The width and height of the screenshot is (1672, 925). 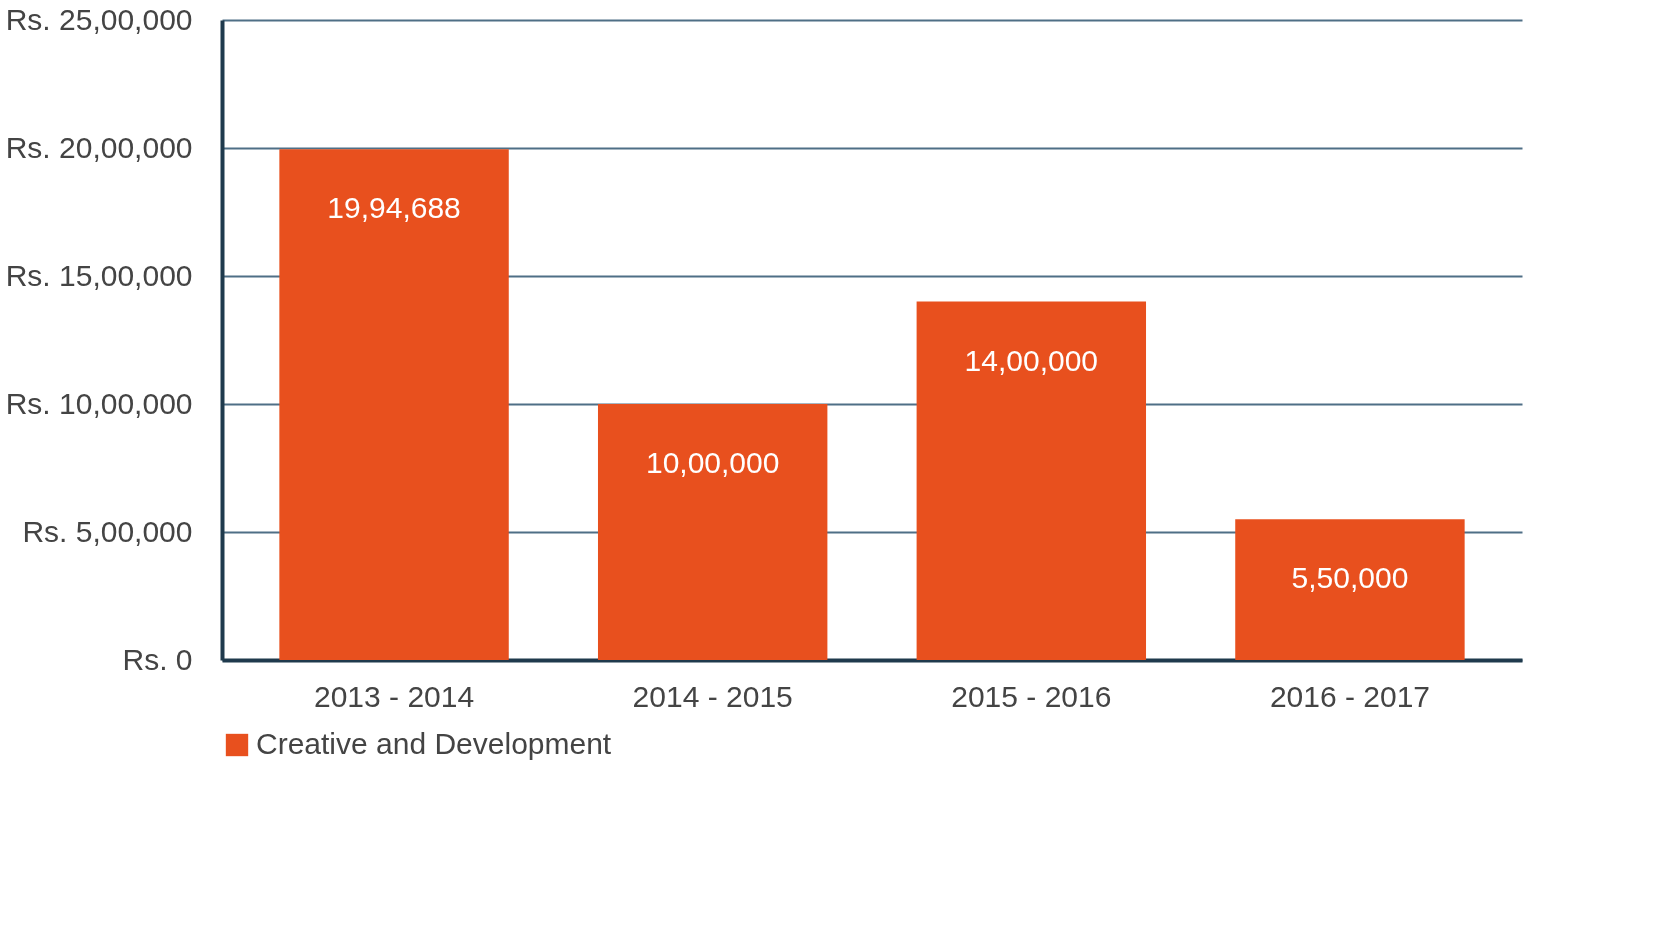 I want to click on x-tick-label: 2015 - 2016, so click(x=1031, y=696).